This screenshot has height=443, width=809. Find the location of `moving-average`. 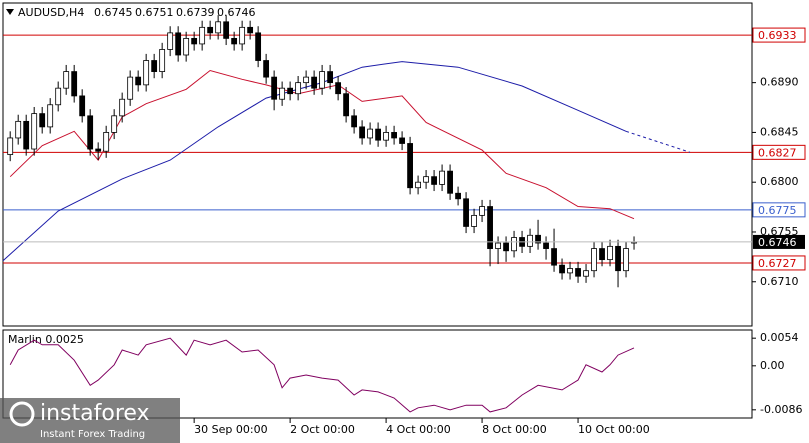

moving-average is located at coordinates (658, 141).